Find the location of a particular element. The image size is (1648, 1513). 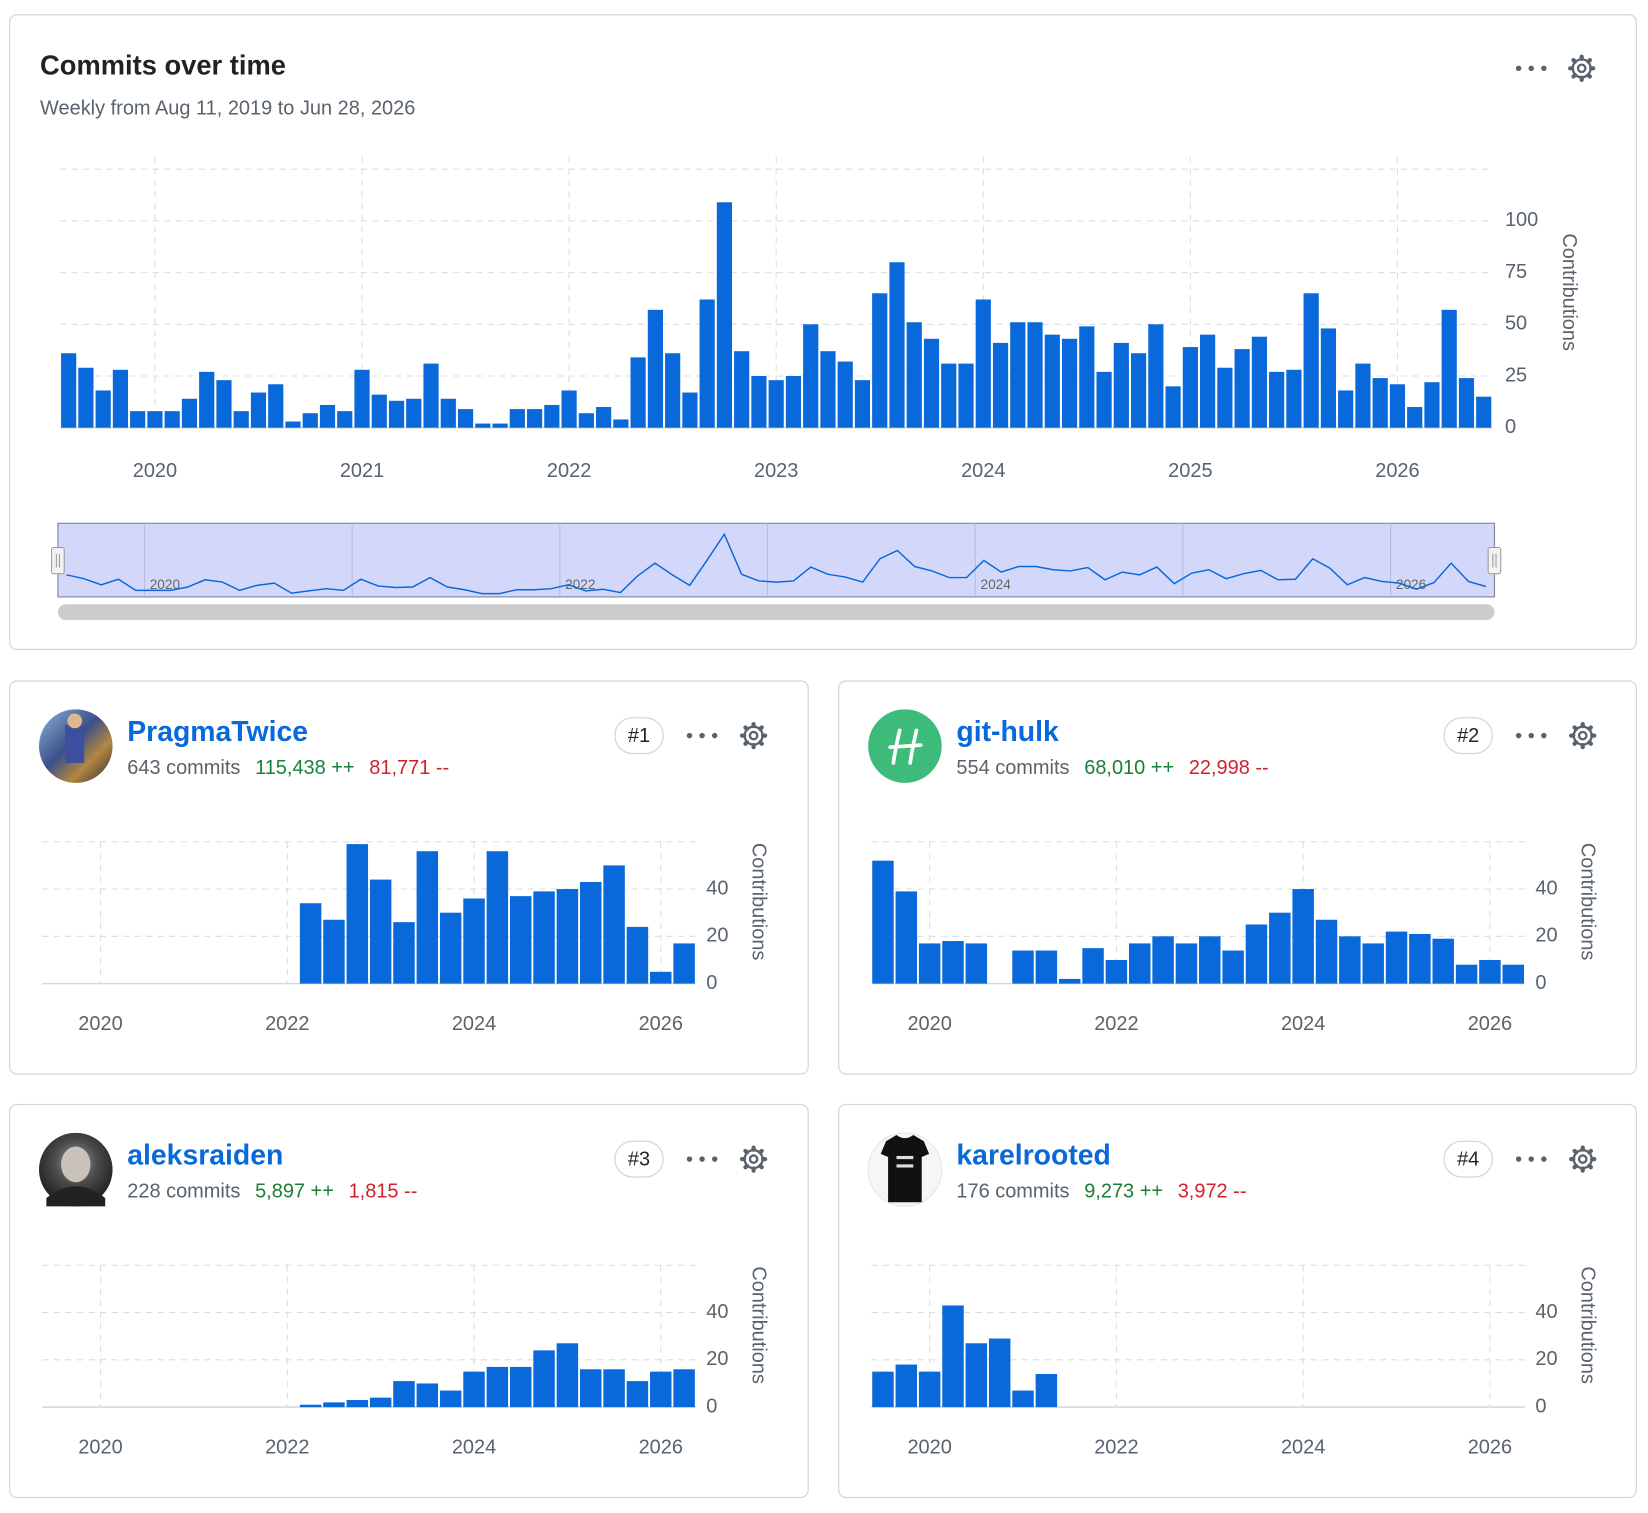

contributor-name: aleksraiden is located at coordinates (205, 1156).